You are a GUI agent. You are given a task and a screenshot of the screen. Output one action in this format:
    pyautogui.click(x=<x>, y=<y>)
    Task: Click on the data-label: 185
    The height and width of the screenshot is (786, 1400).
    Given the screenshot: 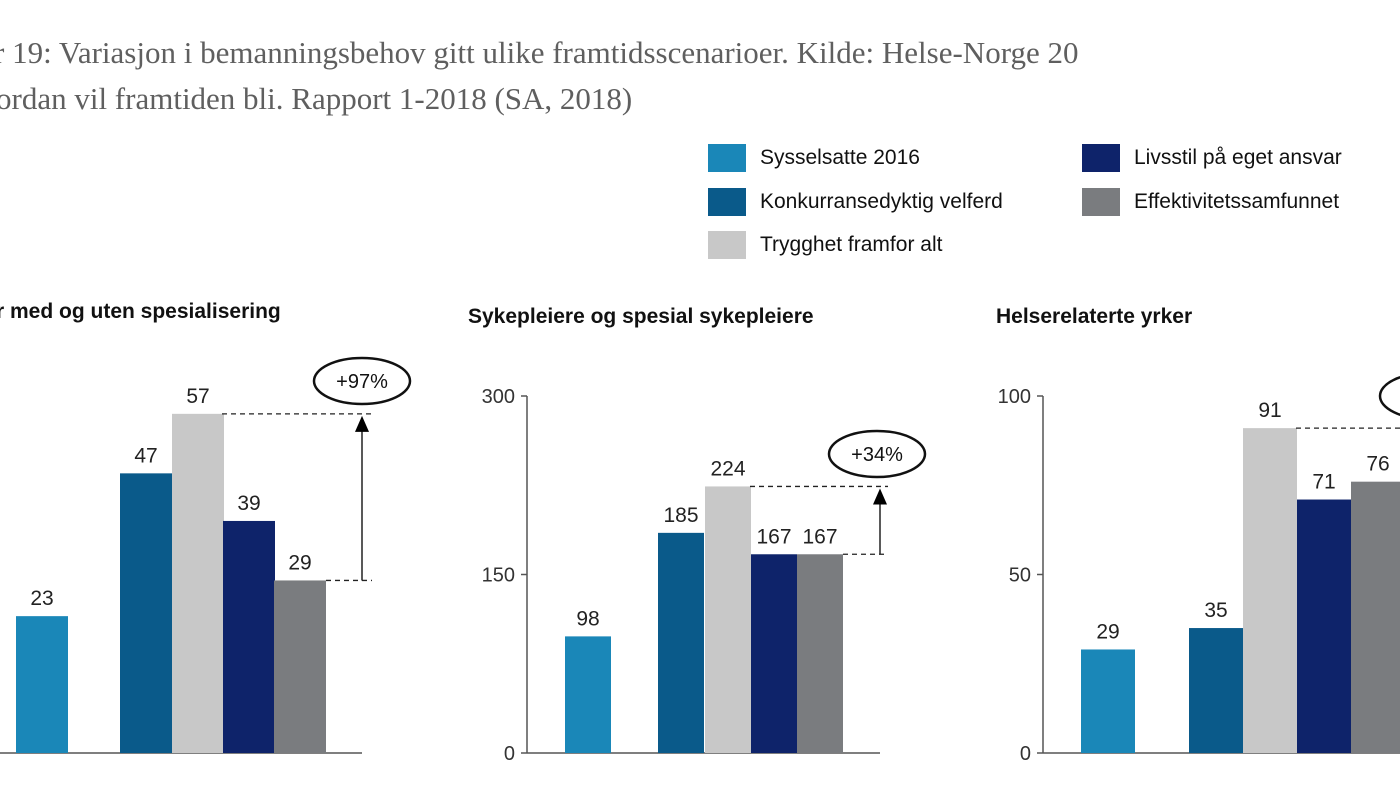 What is the action you would take?
    pyautogui.click(x=680, y=515)
    